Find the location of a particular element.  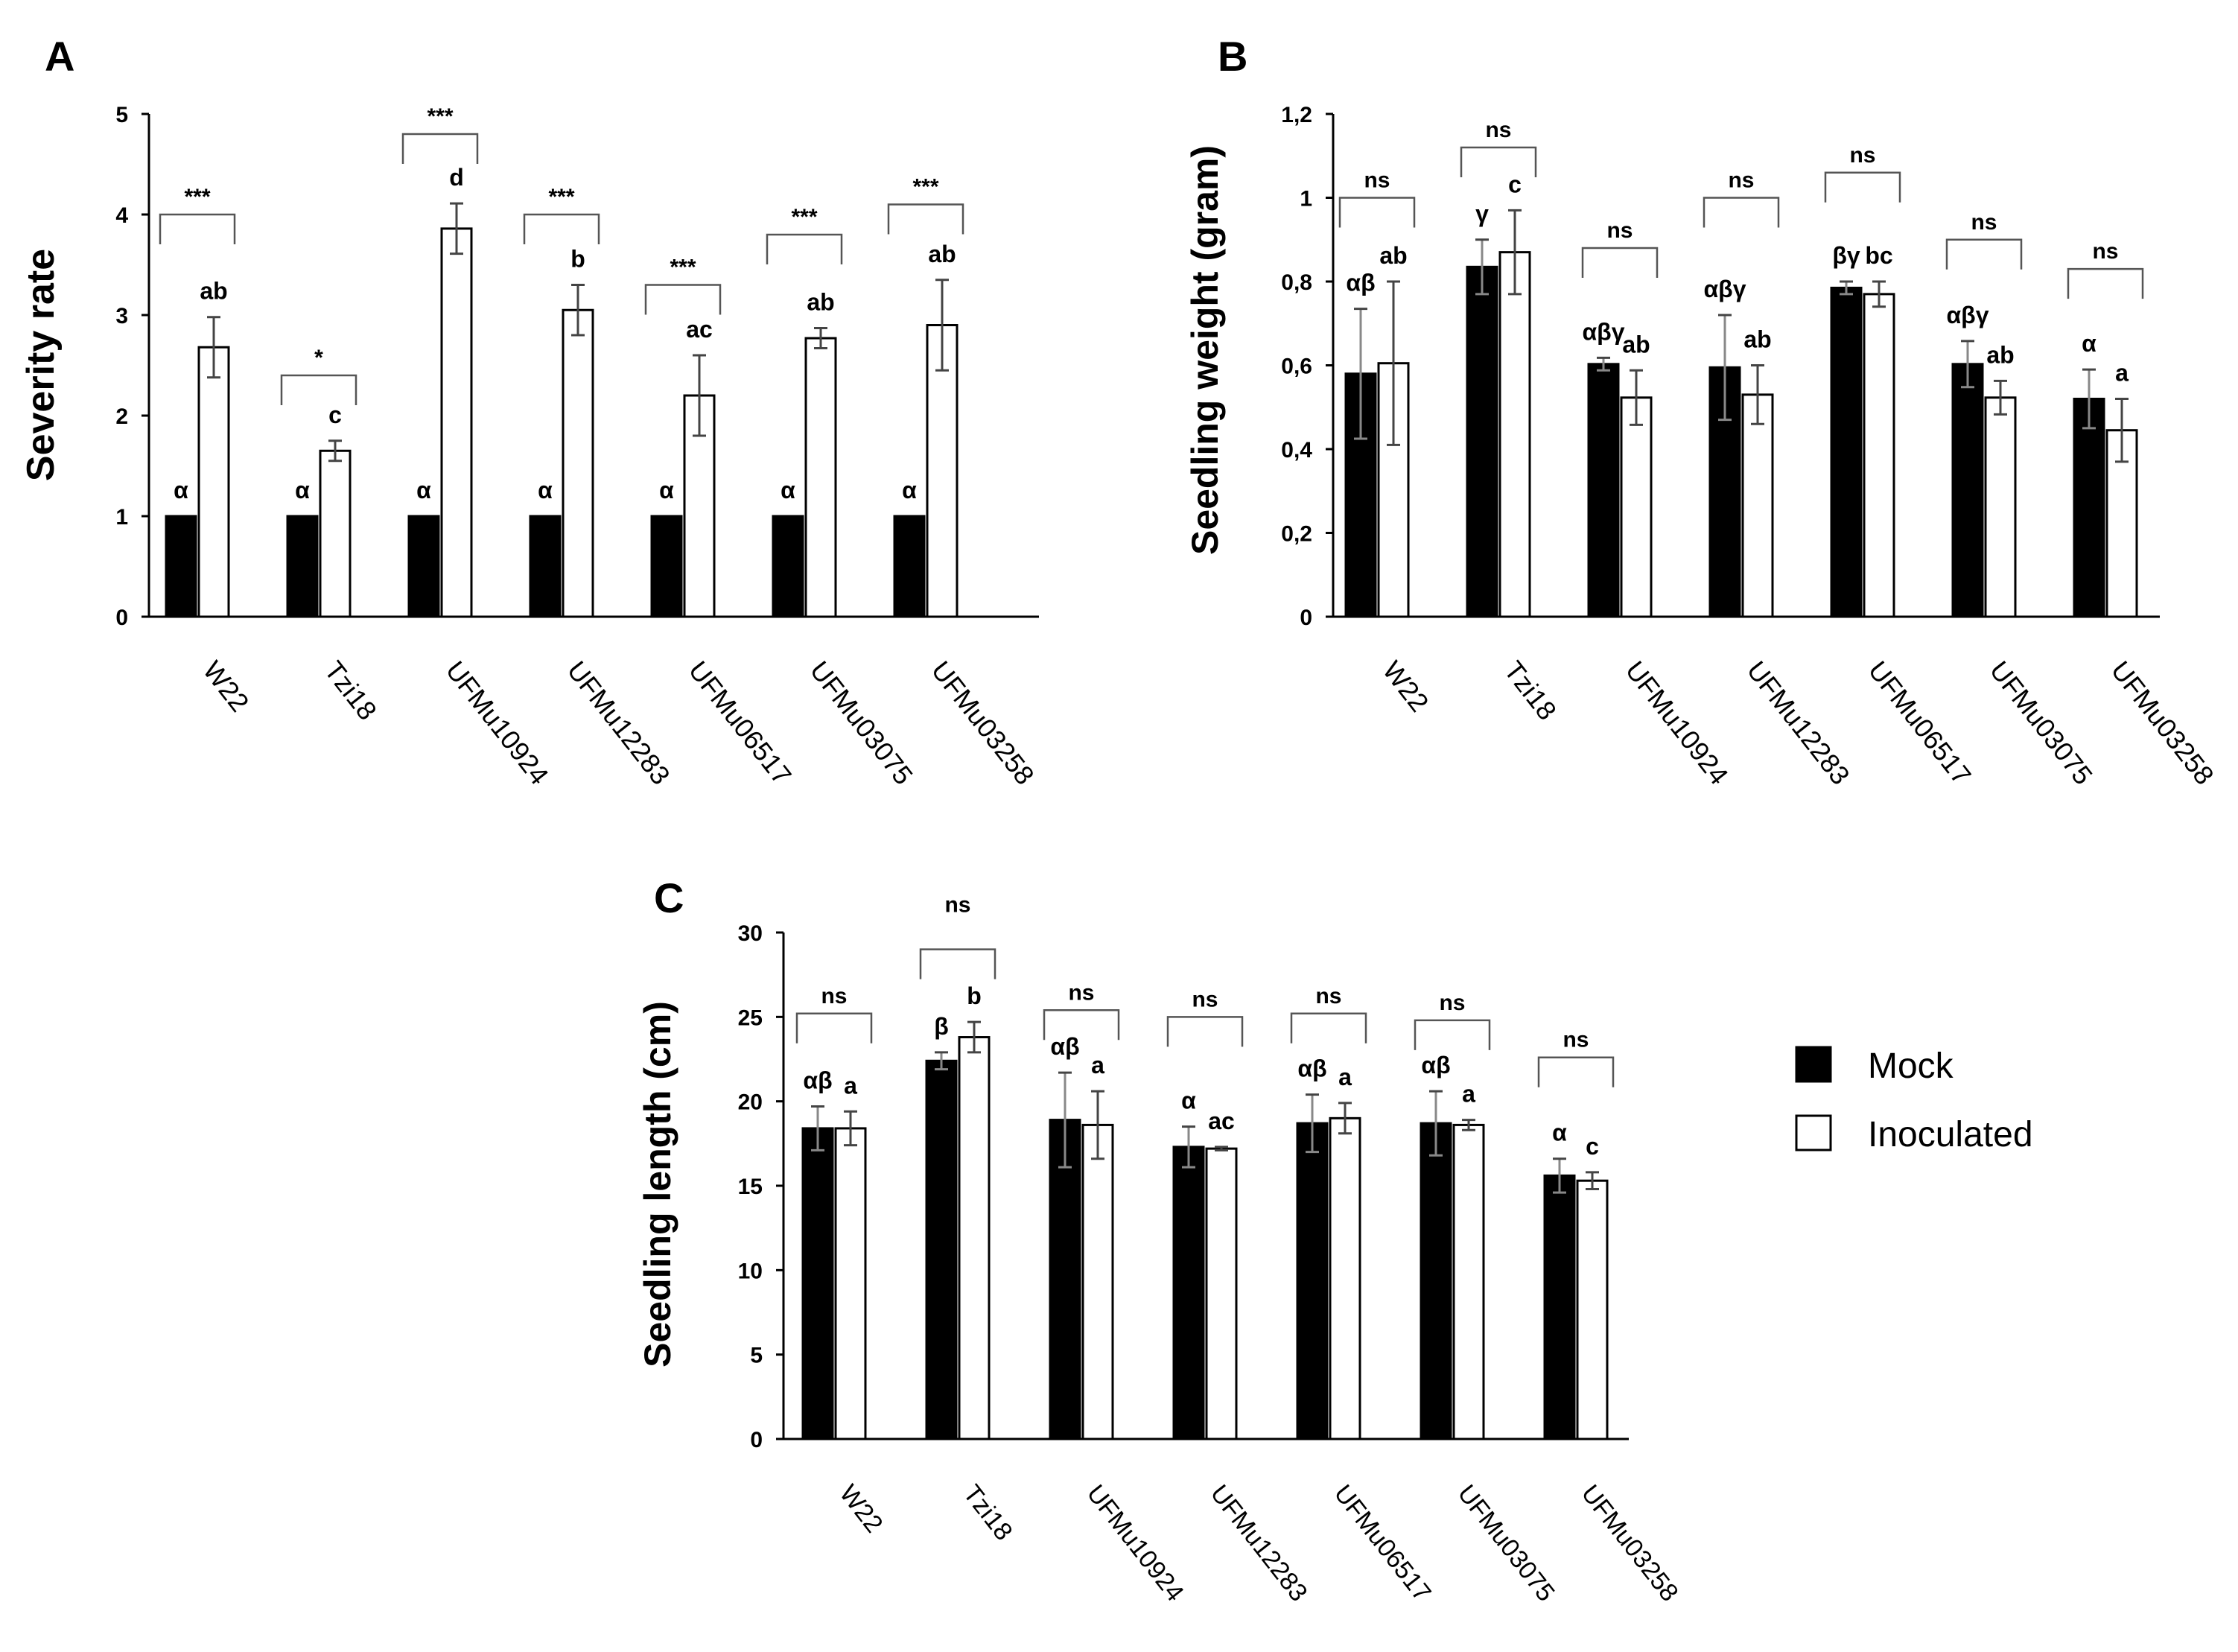

y-axis-label: Severity rate is located at coordinates (41, 365).